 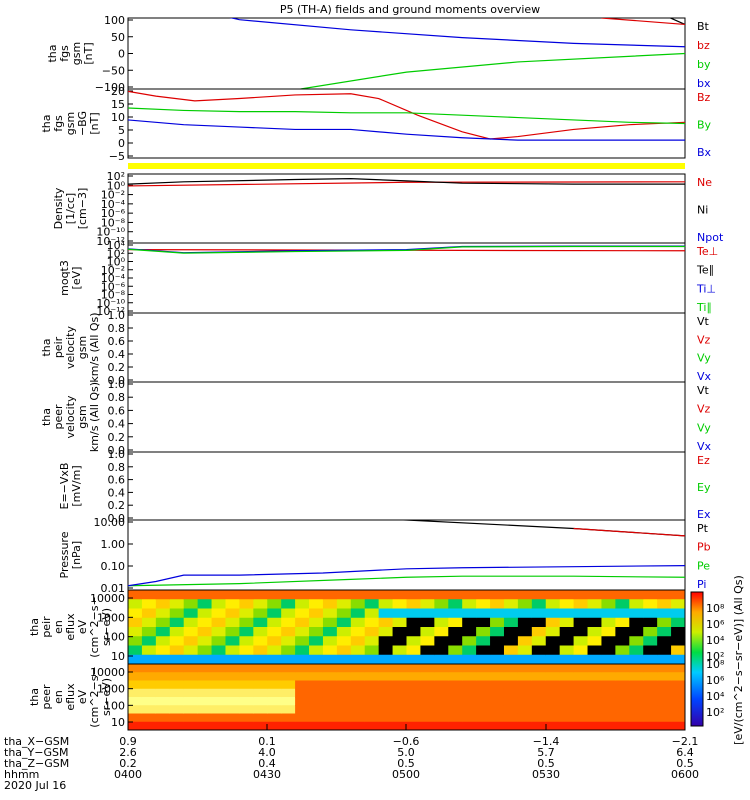 I want to click on colorbar-tick: 10⁶, so click(x=715, y=624).